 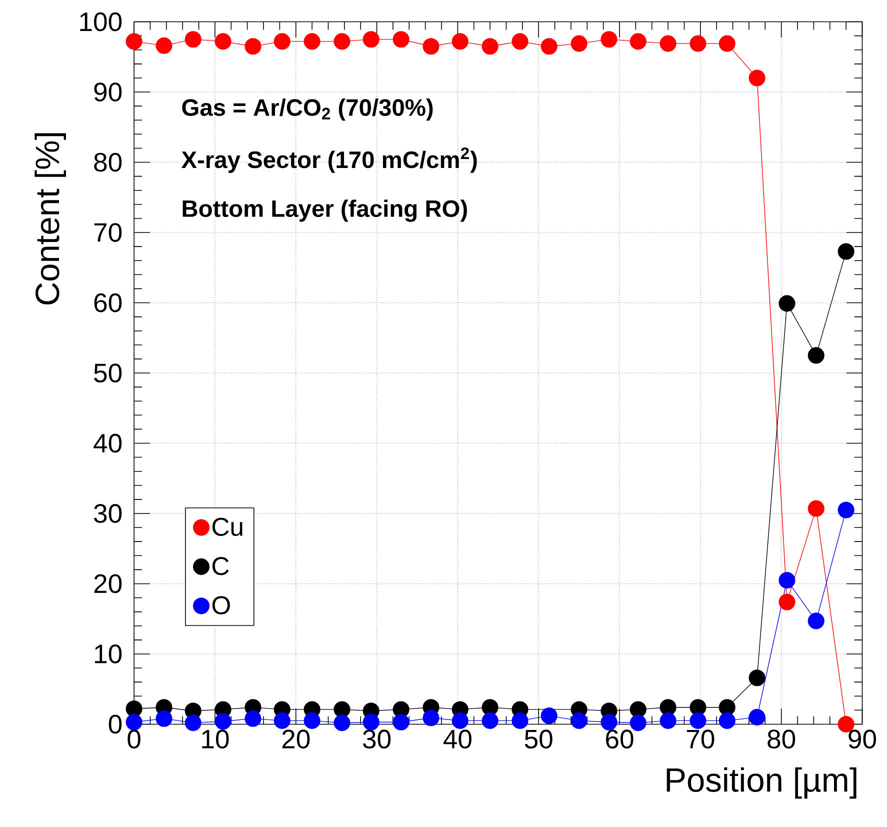 What do you see at coordinates (782, 739) in the screenshot?
I see `x-tick-label: 80` at bounding box center [782, 739].